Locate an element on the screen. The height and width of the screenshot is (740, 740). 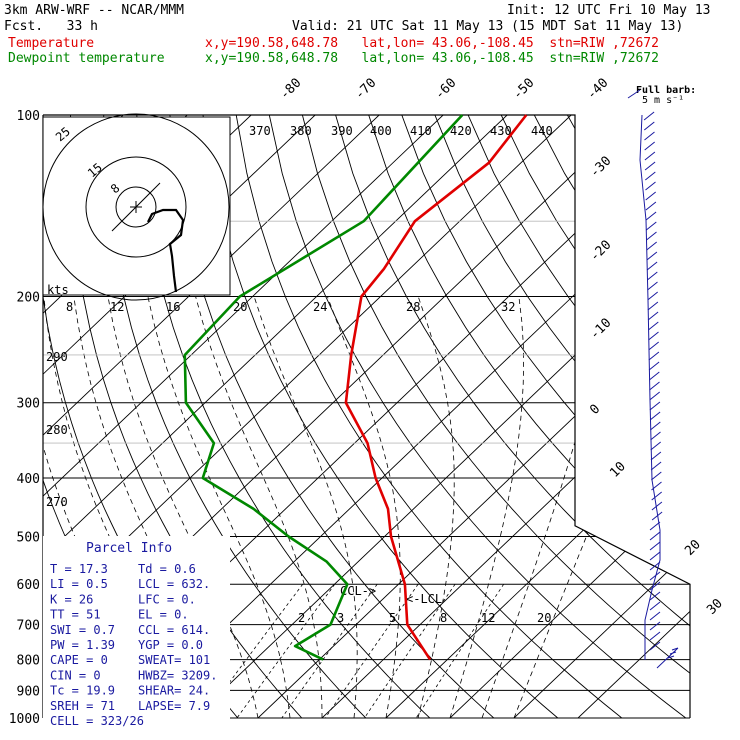
barb-key-units: 5 m s⁻¹ is located at coordinates (663, 100).